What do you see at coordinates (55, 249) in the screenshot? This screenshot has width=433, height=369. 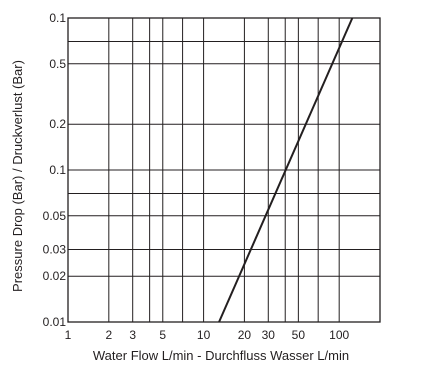 I see `y-tick-label: 0.03` at bounding box center [55, 249].